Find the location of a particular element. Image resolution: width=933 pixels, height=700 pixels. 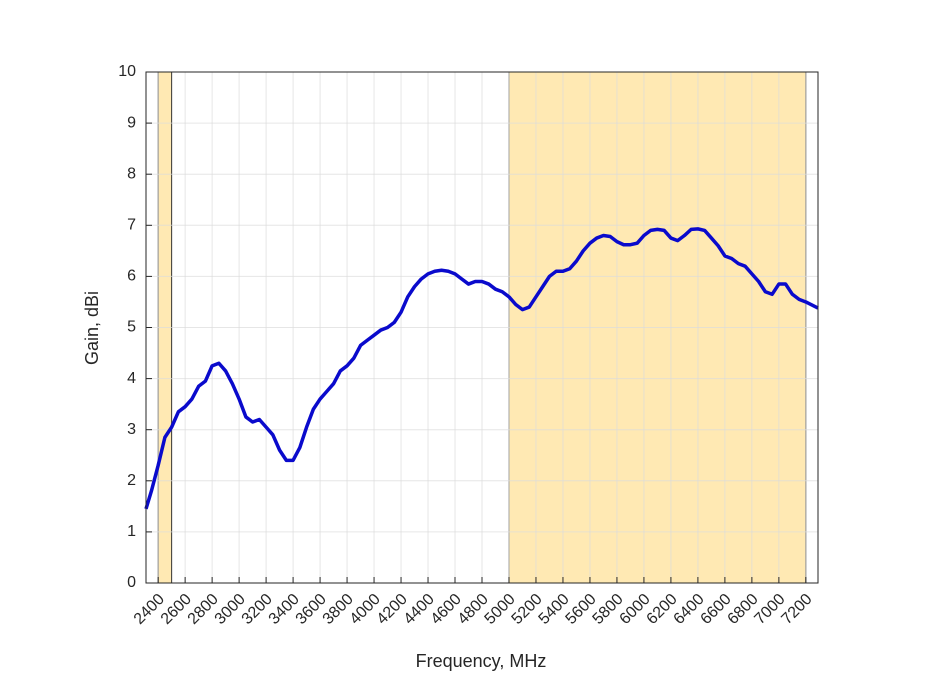

x-tick-label: 2400 is located at coordinates (149, 609).